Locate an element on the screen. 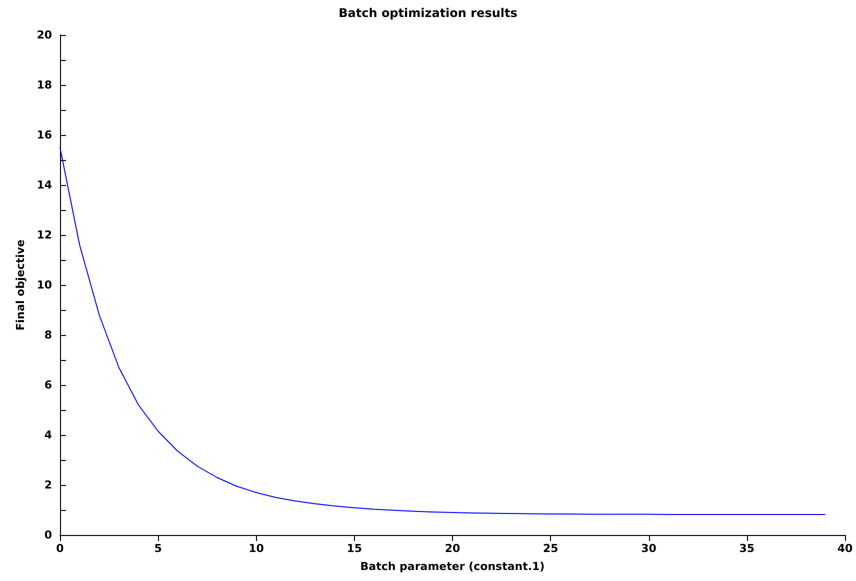 This screenshot has width=856, height=581. y-tick-label: 18 is located at coordinates (44, 85).